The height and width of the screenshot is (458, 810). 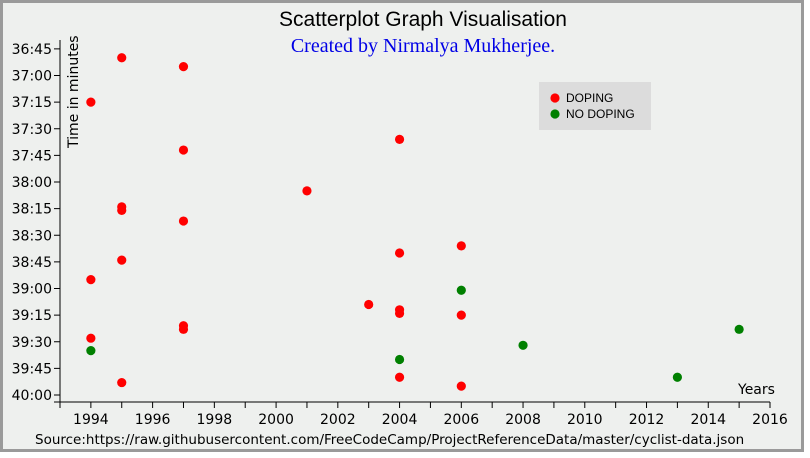 I want to click on y-tick-label: 37:45, so click(x=32, y=156).